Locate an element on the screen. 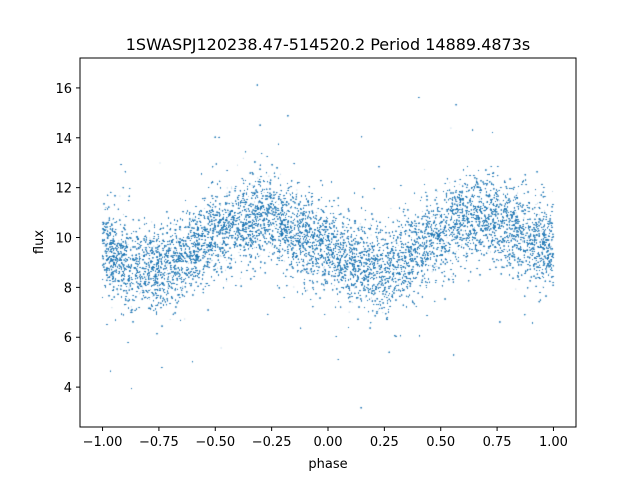 The height and width of the screenshot is (480, 640). x-tick-label: 0.50 is located at coordinates (440, 442).